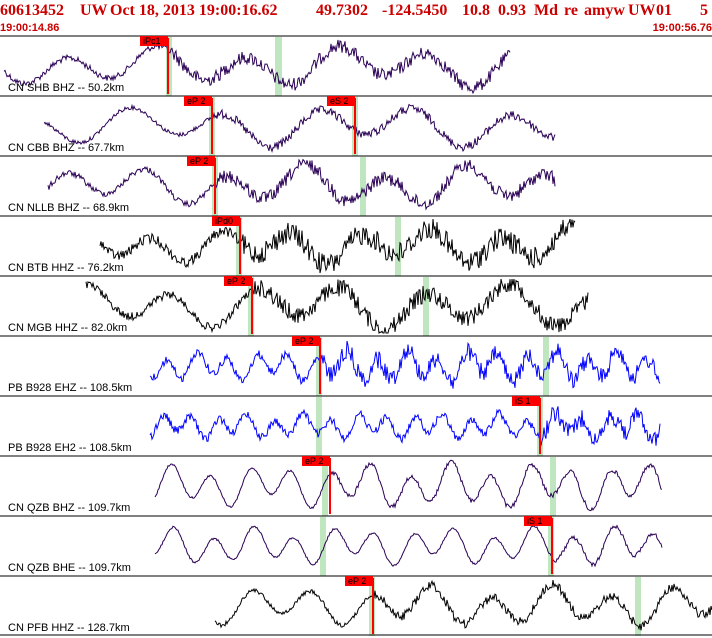  I want to click on event-review: re, so click(571, 10).